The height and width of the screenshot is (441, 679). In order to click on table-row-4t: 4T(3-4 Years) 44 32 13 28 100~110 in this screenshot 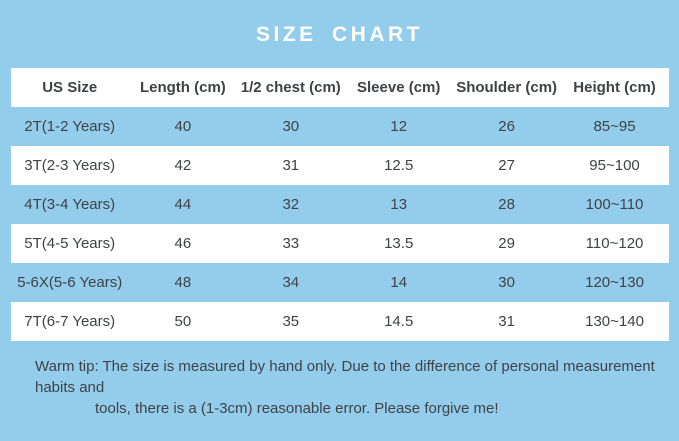, I will do `click(340, 204)`.